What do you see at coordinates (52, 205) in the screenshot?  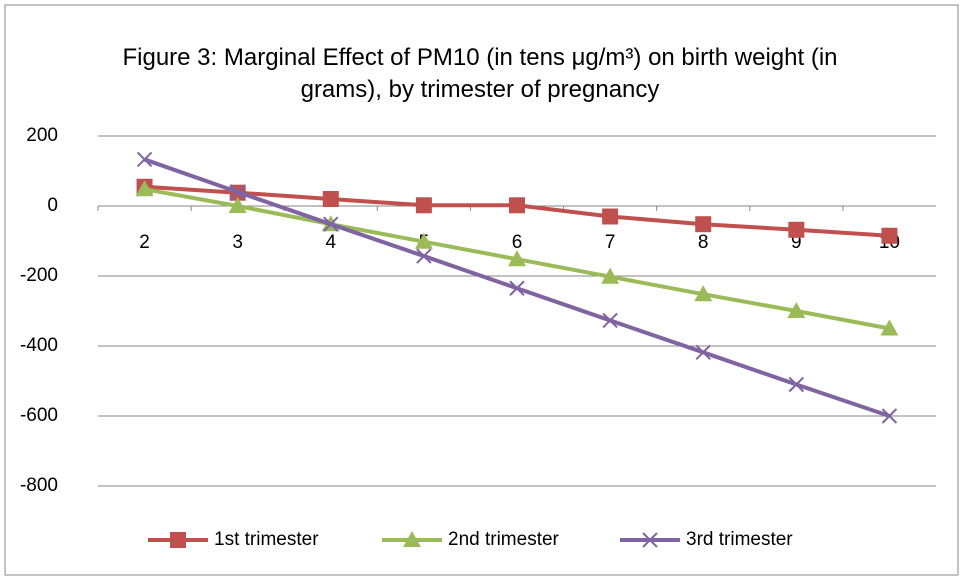 I see `y-tick-label: 0` at bounding box center [52, 205].